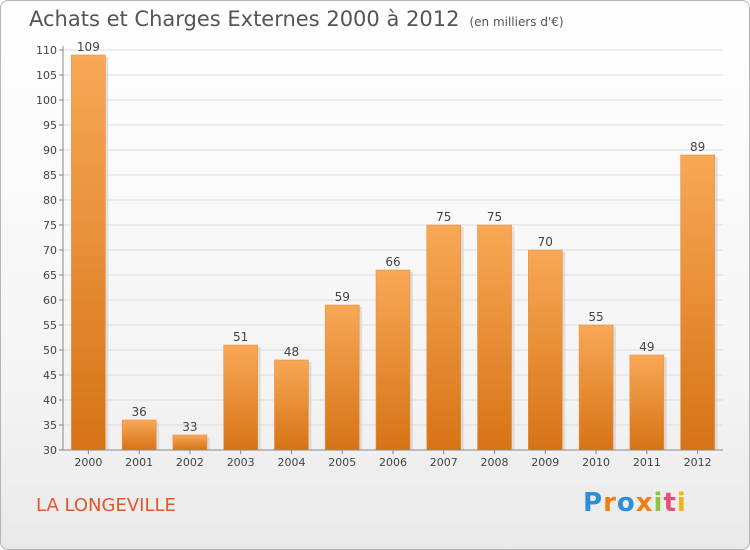  Describe the element at coordinates (50, 175) in the screenshot. I see `y-tick-label: 85` at that location.